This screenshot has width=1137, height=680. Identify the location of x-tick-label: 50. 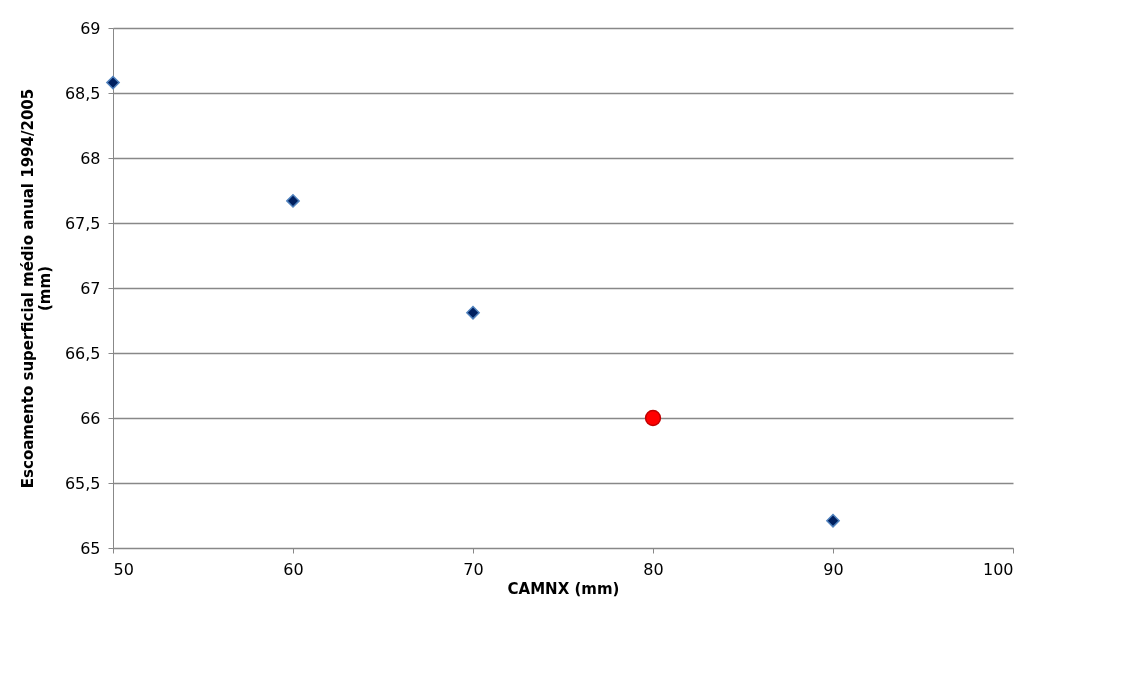
(123, 569).